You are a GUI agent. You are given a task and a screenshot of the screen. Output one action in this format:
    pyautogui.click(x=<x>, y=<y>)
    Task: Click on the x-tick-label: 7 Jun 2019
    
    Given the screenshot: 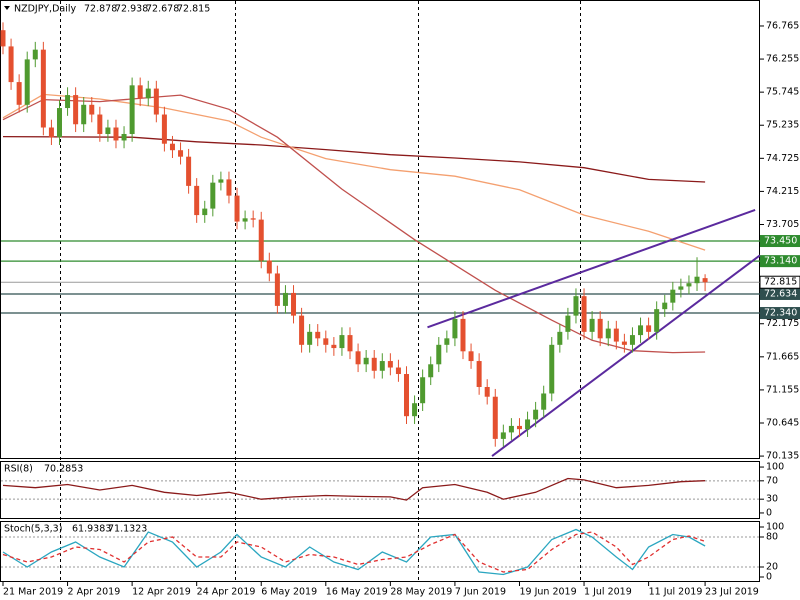 What is the action you would take?
    pyautogui.click(x=480, y=592)
    